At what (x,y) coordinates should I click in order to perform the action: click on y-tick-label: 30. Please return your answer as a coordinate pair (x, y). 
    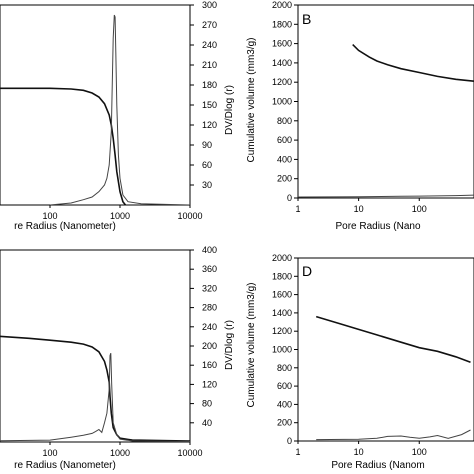
    Looking at the image, I should click on (207, 185).